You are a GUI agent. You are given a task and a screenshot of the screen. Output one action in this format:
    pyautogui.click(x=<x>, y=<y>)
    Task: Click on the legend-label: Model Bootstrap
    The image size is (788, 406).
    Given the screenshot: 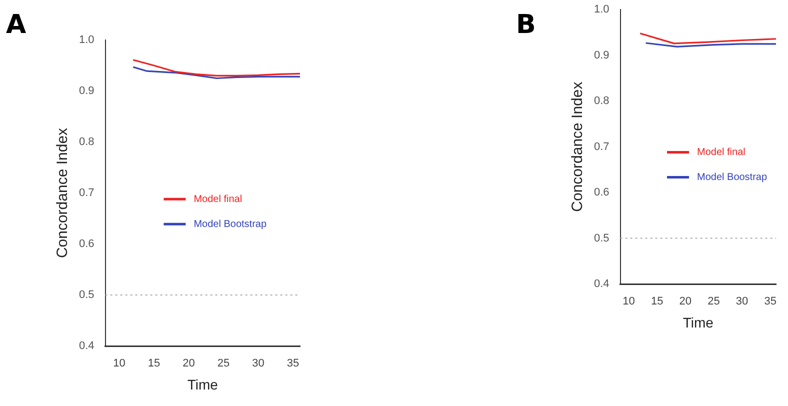 What is the action you would take?
    pyautogui.click(x=230, y=224)
    